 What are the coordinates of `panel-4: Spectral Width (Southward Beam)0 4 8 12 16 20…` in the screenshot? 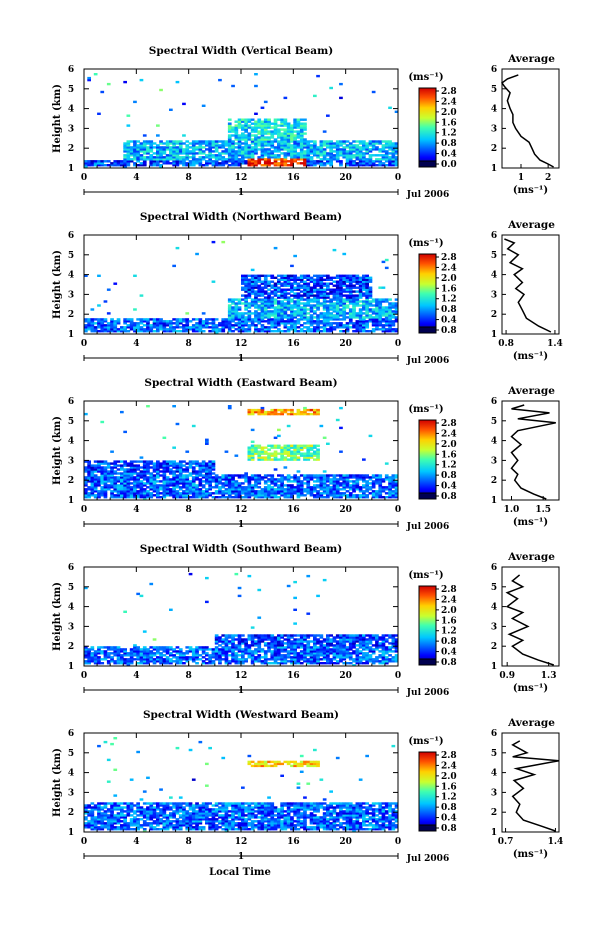 It's located at (306, 620).